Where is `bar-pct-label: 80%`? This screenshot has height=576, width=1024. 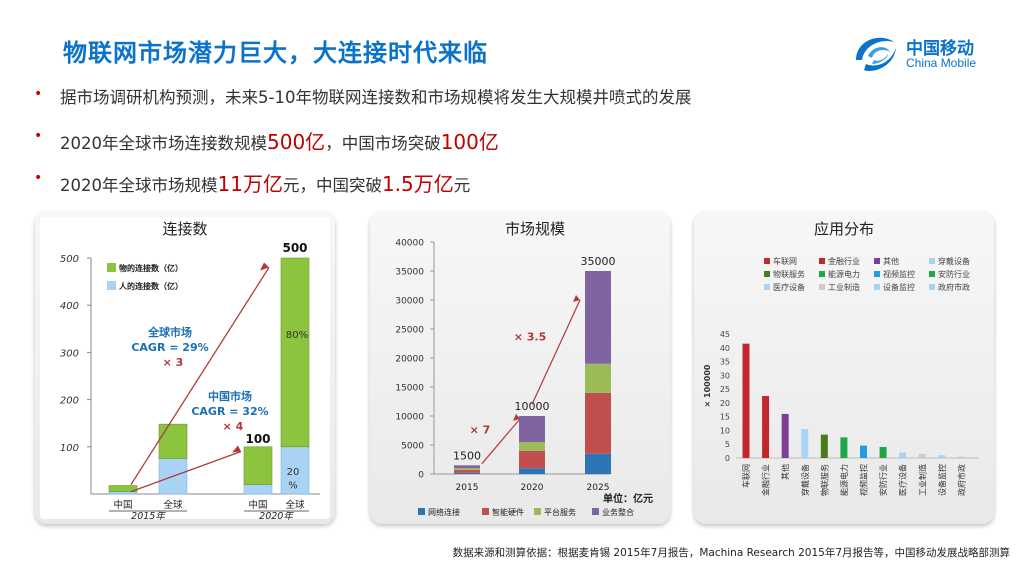
bar-pct-label: 80% is located at coordinates (297, 335).